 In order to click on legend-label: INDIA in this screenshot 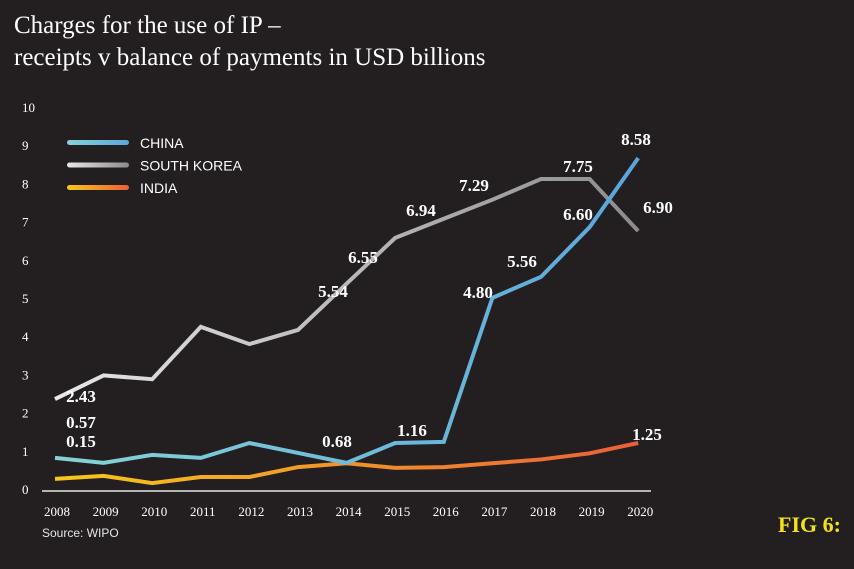, I will do `click(159, 188)`.